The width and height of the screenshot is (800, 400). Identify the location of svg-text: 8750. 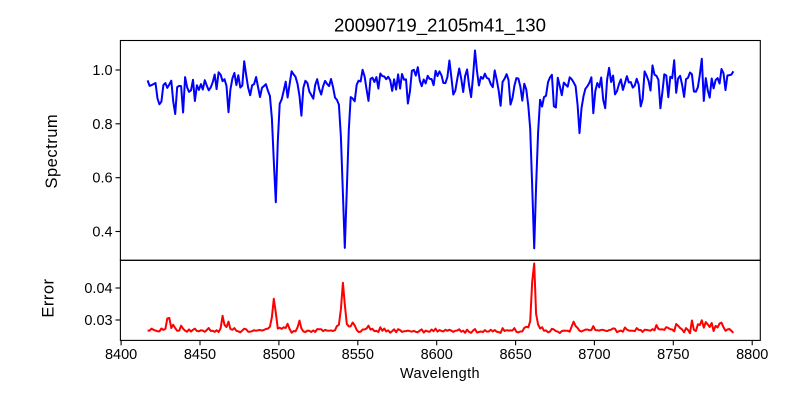
(673, 355).